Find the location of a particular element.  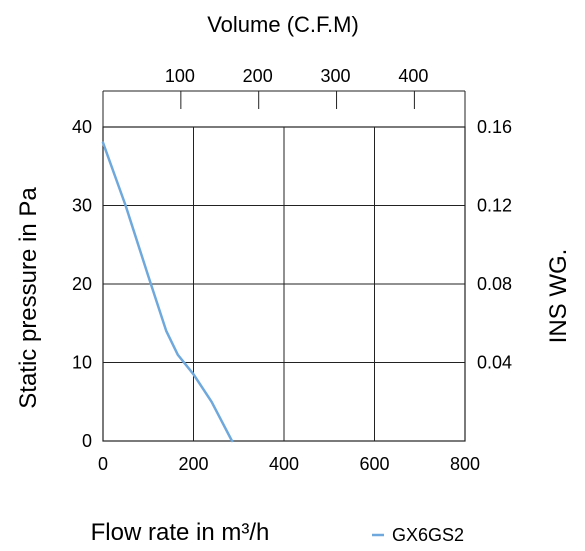

legend: GX6GS2 is located at coordinates (418, 535).